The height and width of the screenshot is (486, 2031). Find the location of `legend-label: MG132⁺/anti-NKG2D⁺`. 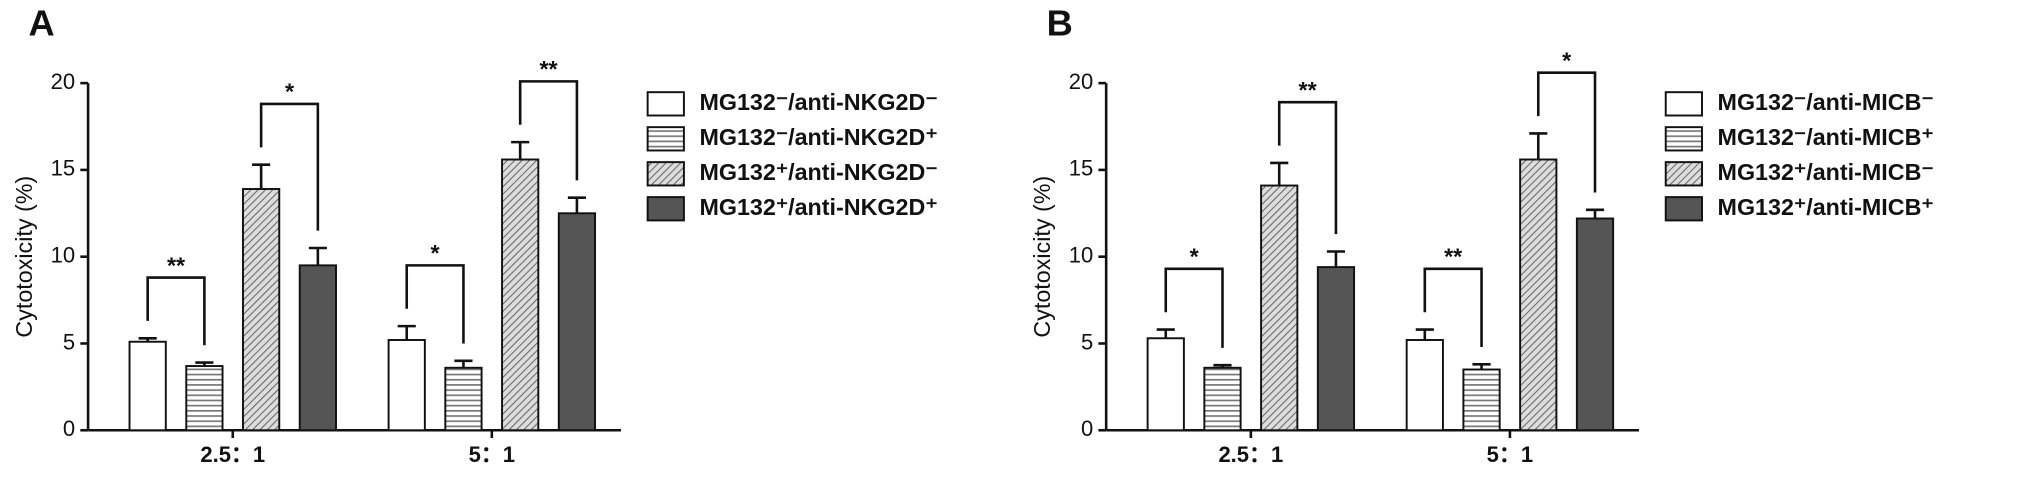

legend-label: MG132⁺/anti-NKG2D⁺ is located at coordinates (818, 207).